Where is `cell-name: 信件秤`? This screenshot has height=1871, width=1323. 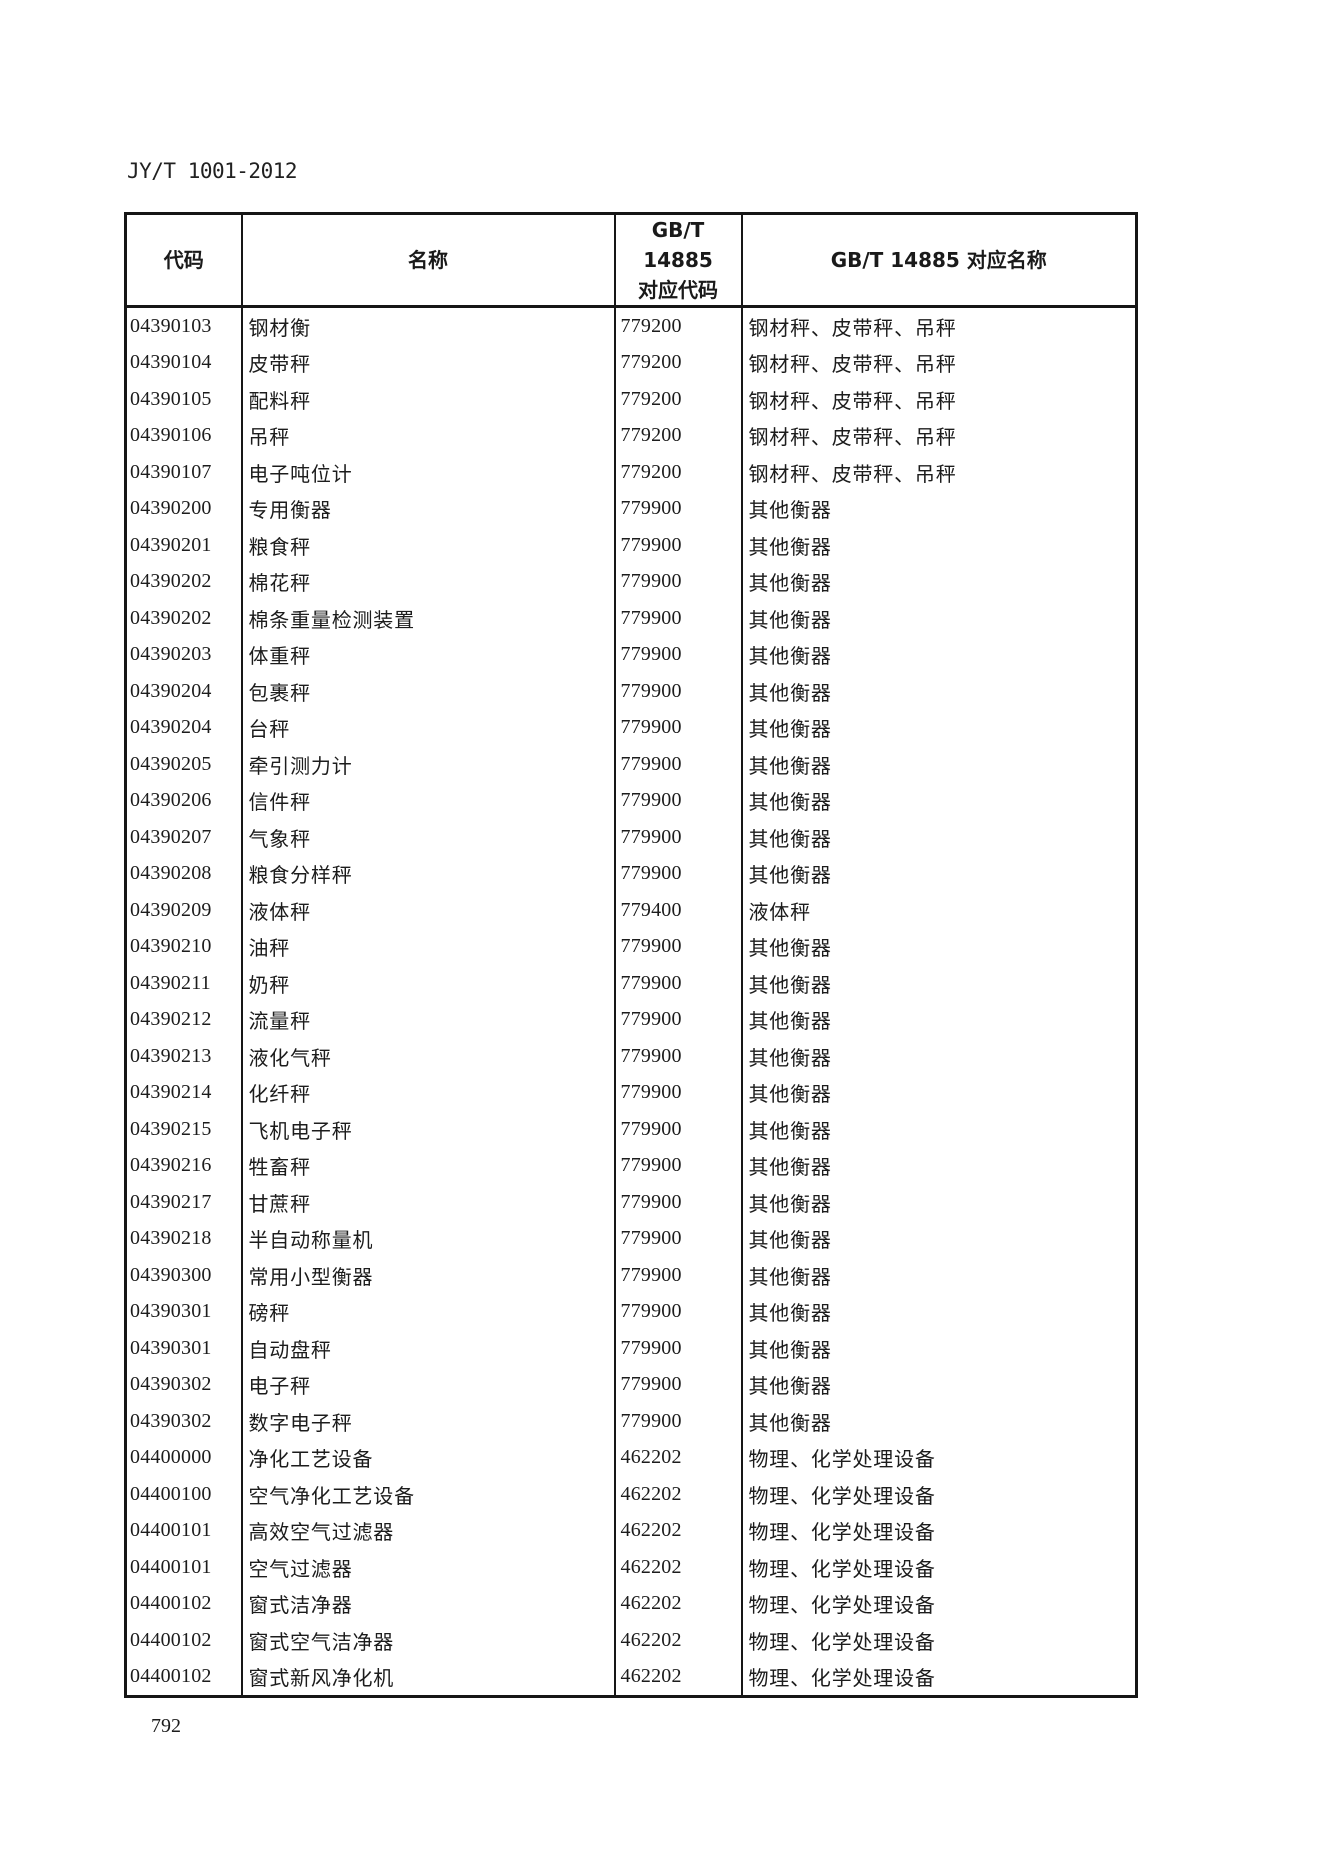 cell-name: 信件秤 is located at coordinates (428, 800).